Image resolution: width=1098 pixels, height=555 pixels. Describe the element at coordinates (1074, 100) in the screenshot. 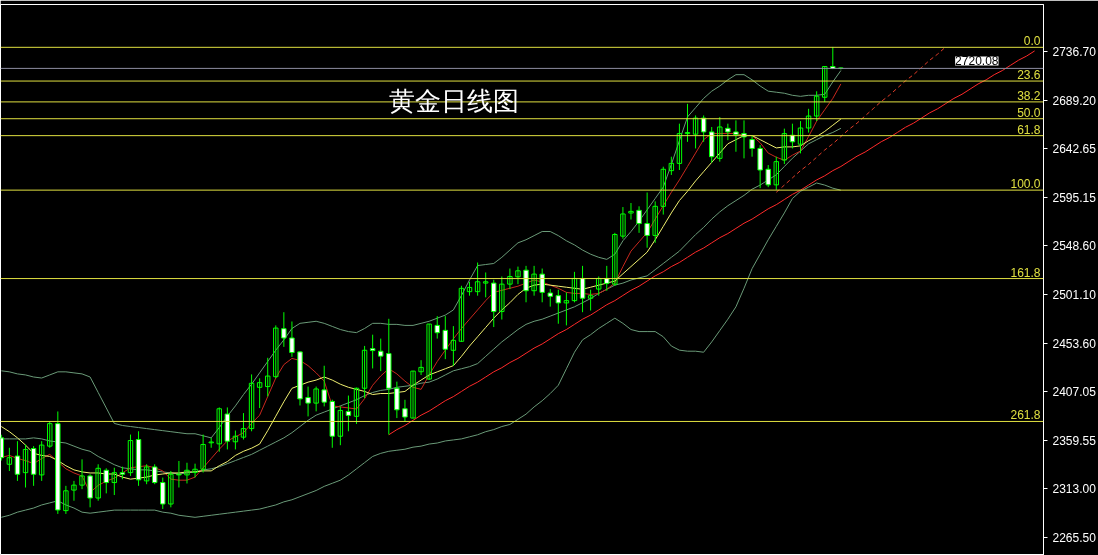

I see `y-tick-label: 2689.20` at that location.